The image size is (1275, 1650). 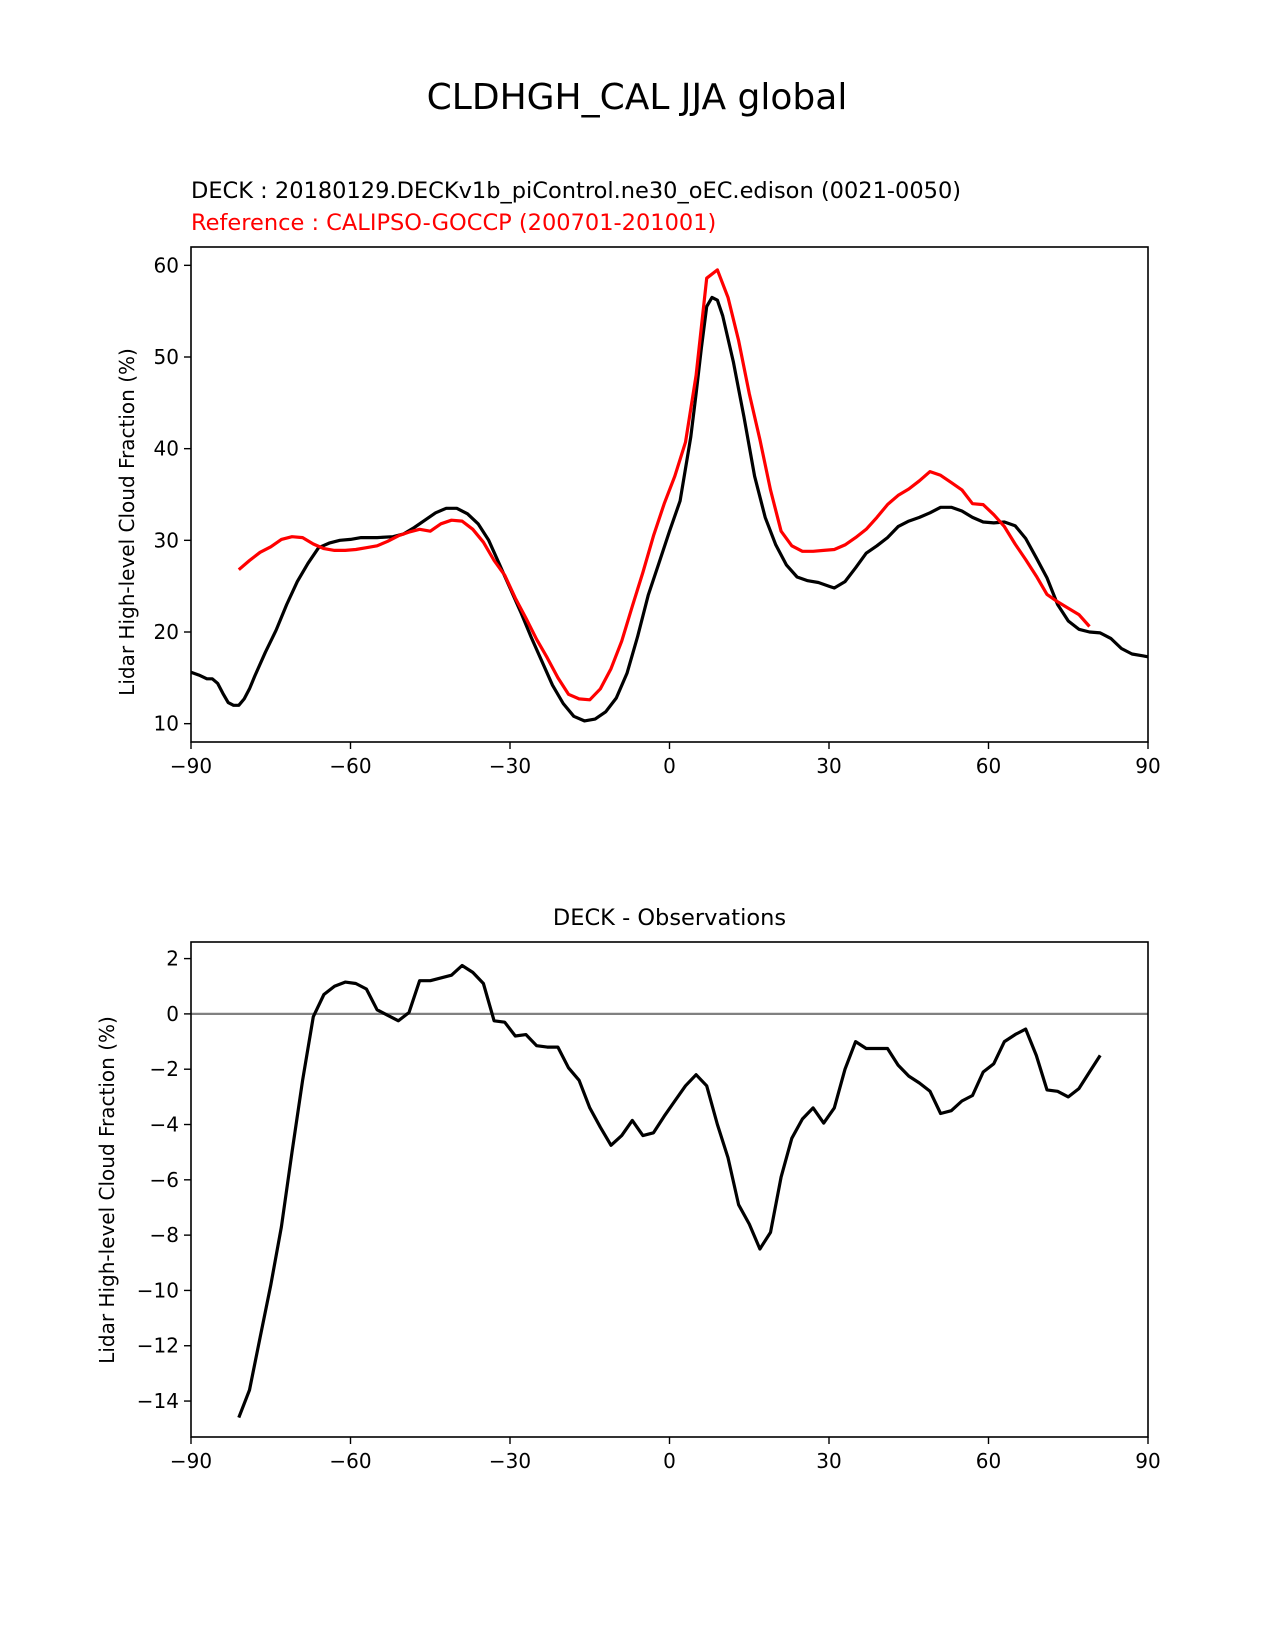 I want to click on bottom-x-tick-label: 30, so click(x=828, y=1461).